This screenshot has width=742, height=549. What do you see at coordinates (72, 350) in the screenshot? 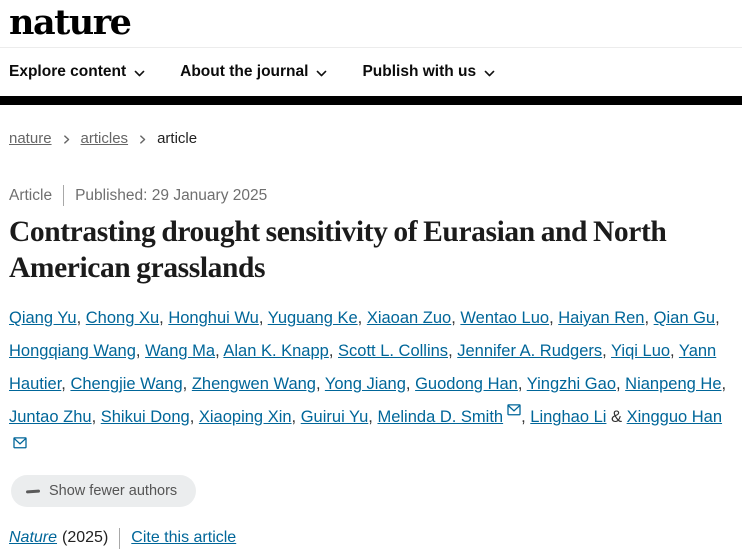
I see `author-link: Hongqiang Wang` at bounding box center [72, 350].